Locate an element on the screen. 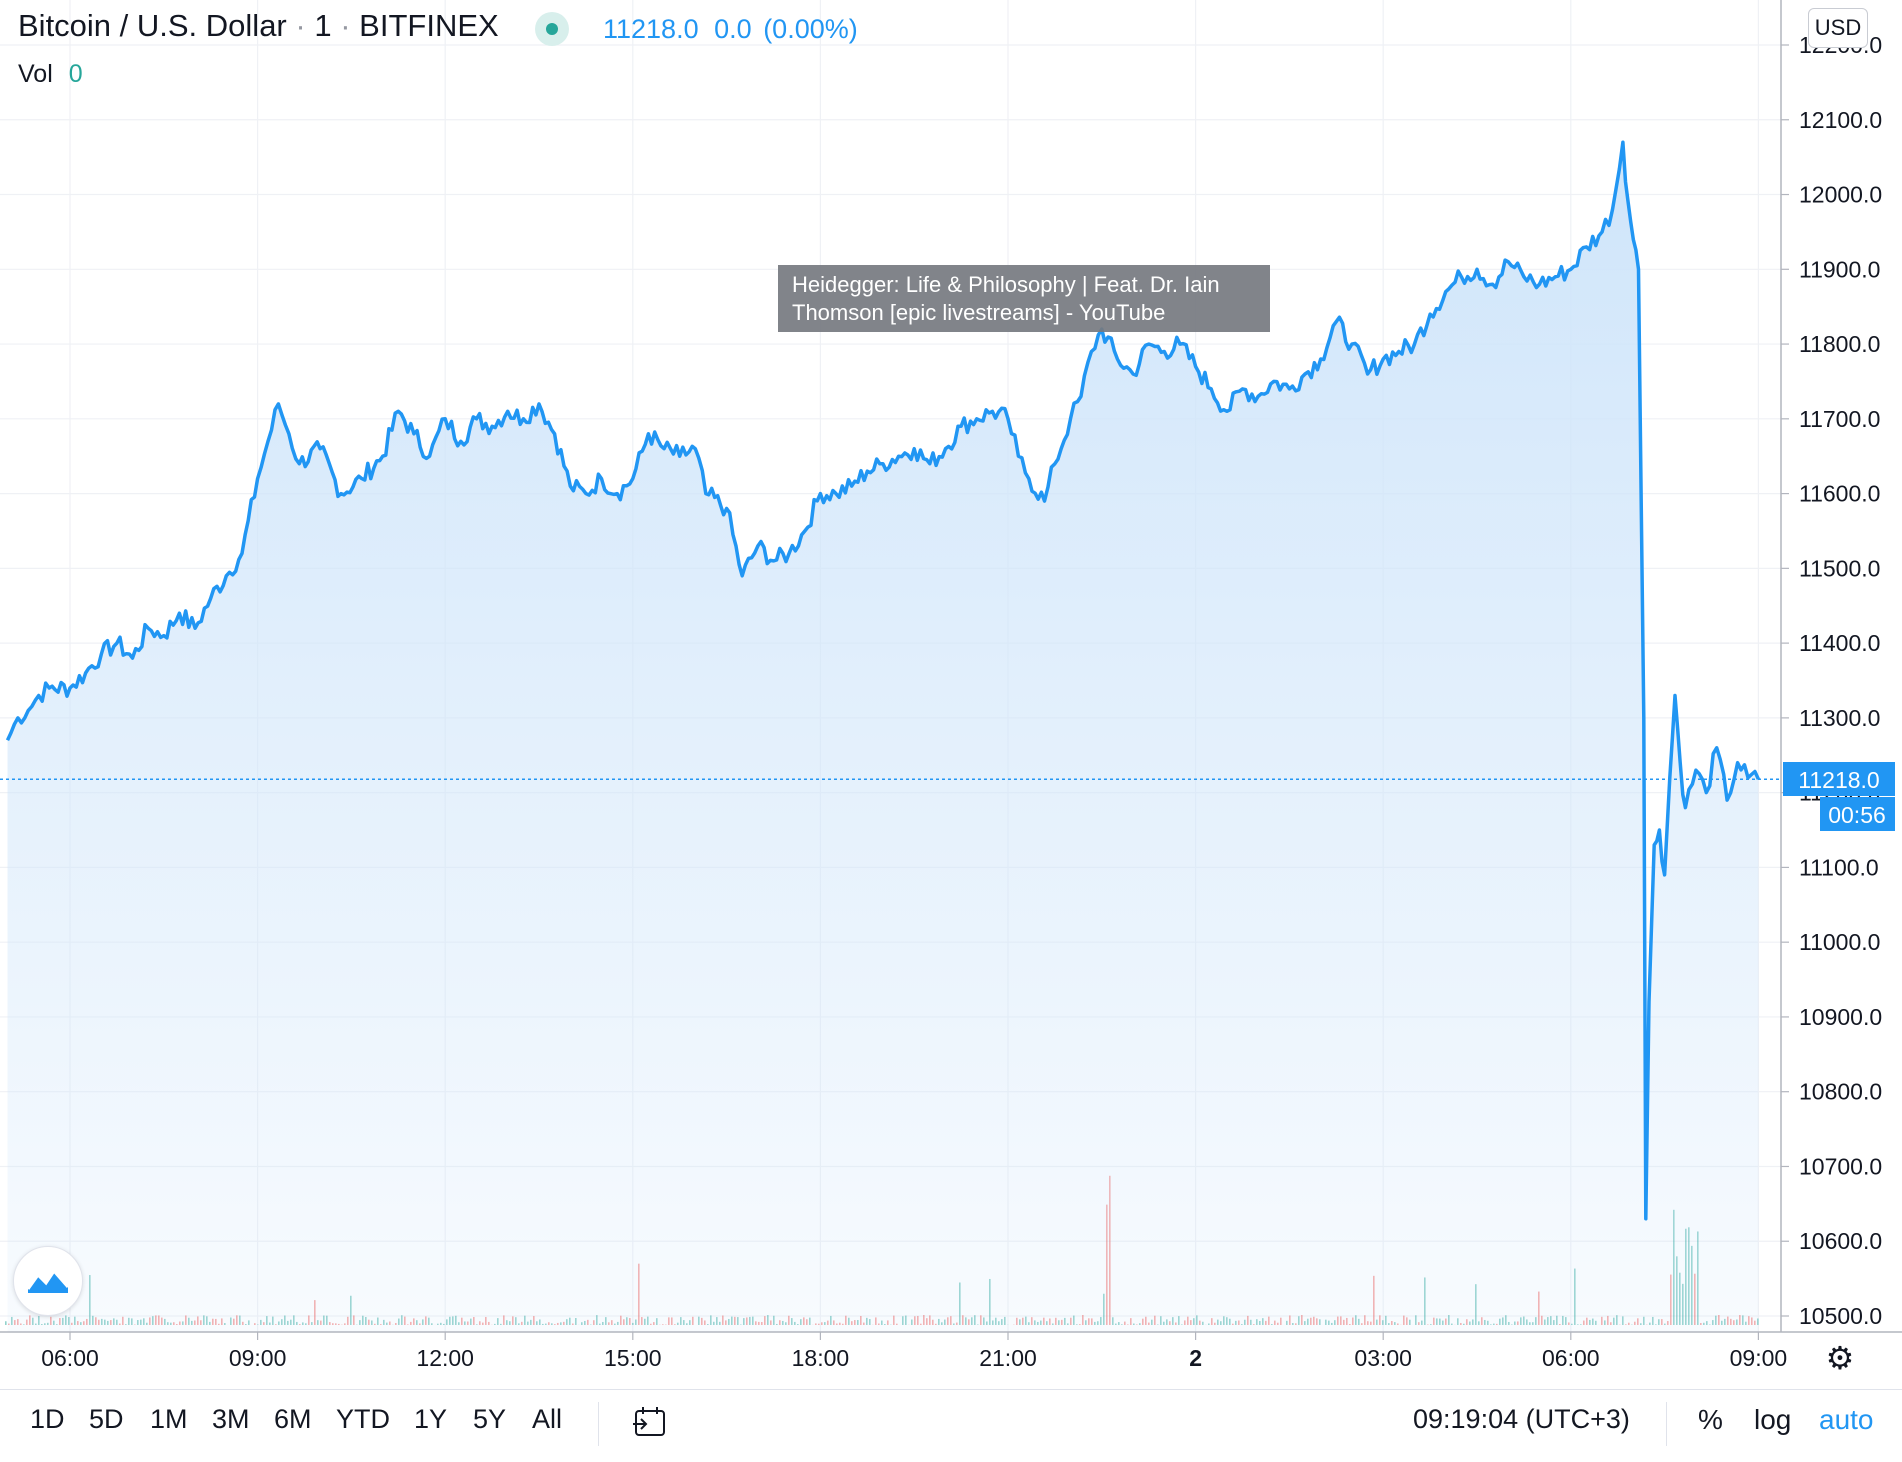 The image size is (1902, 1462). range-button-all: All is located at coordinates (547, 1419).